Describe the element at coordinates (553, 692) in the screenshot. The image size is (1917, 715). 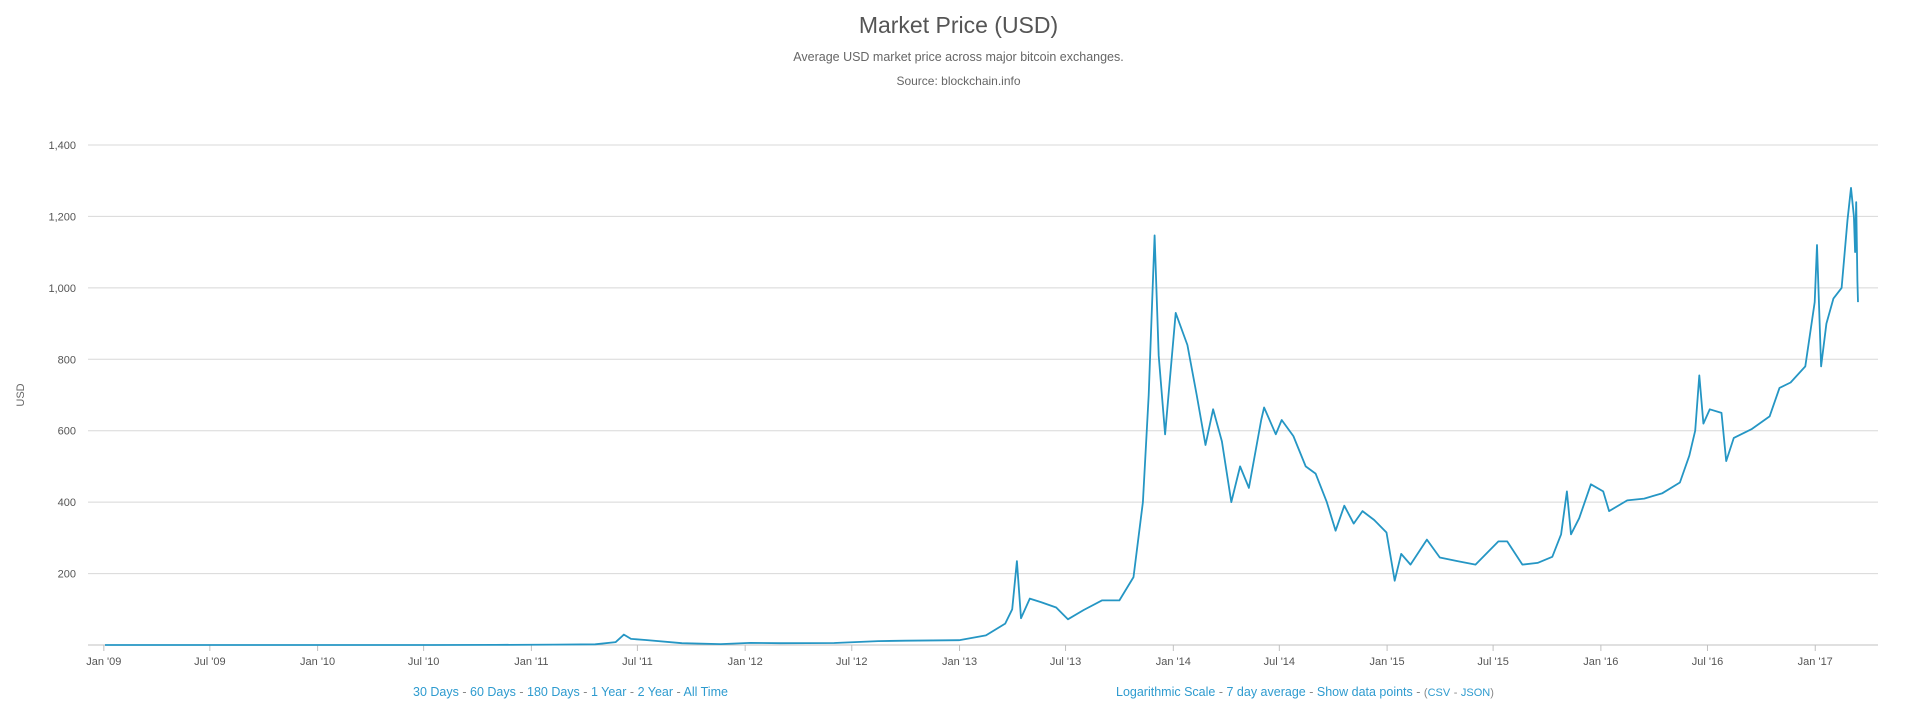
I see `range-180-days: 180 Days` at that location.